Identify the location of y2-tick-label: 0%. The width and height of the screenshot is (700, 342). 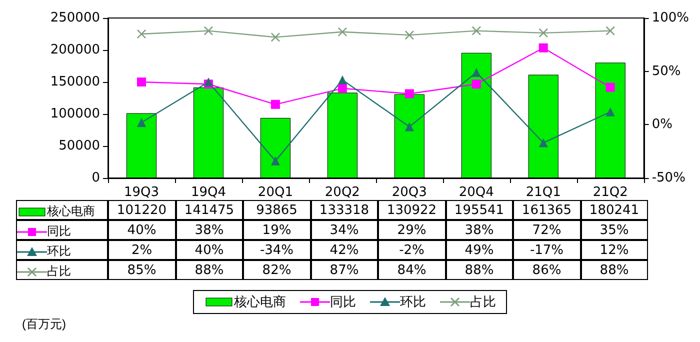
(662, 124).